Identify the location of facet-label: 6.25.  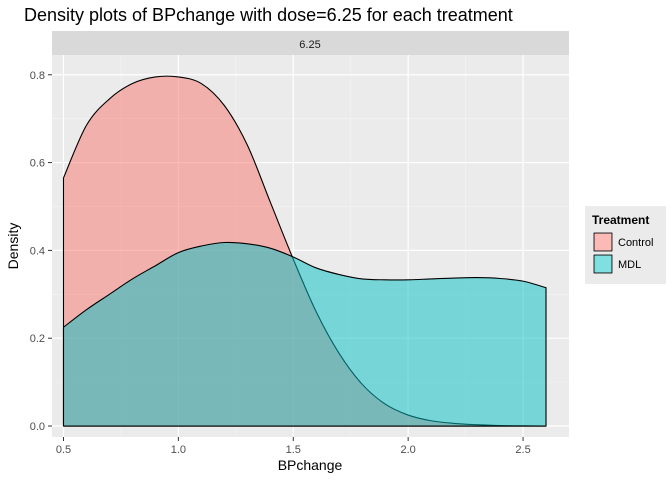
(309, 45).